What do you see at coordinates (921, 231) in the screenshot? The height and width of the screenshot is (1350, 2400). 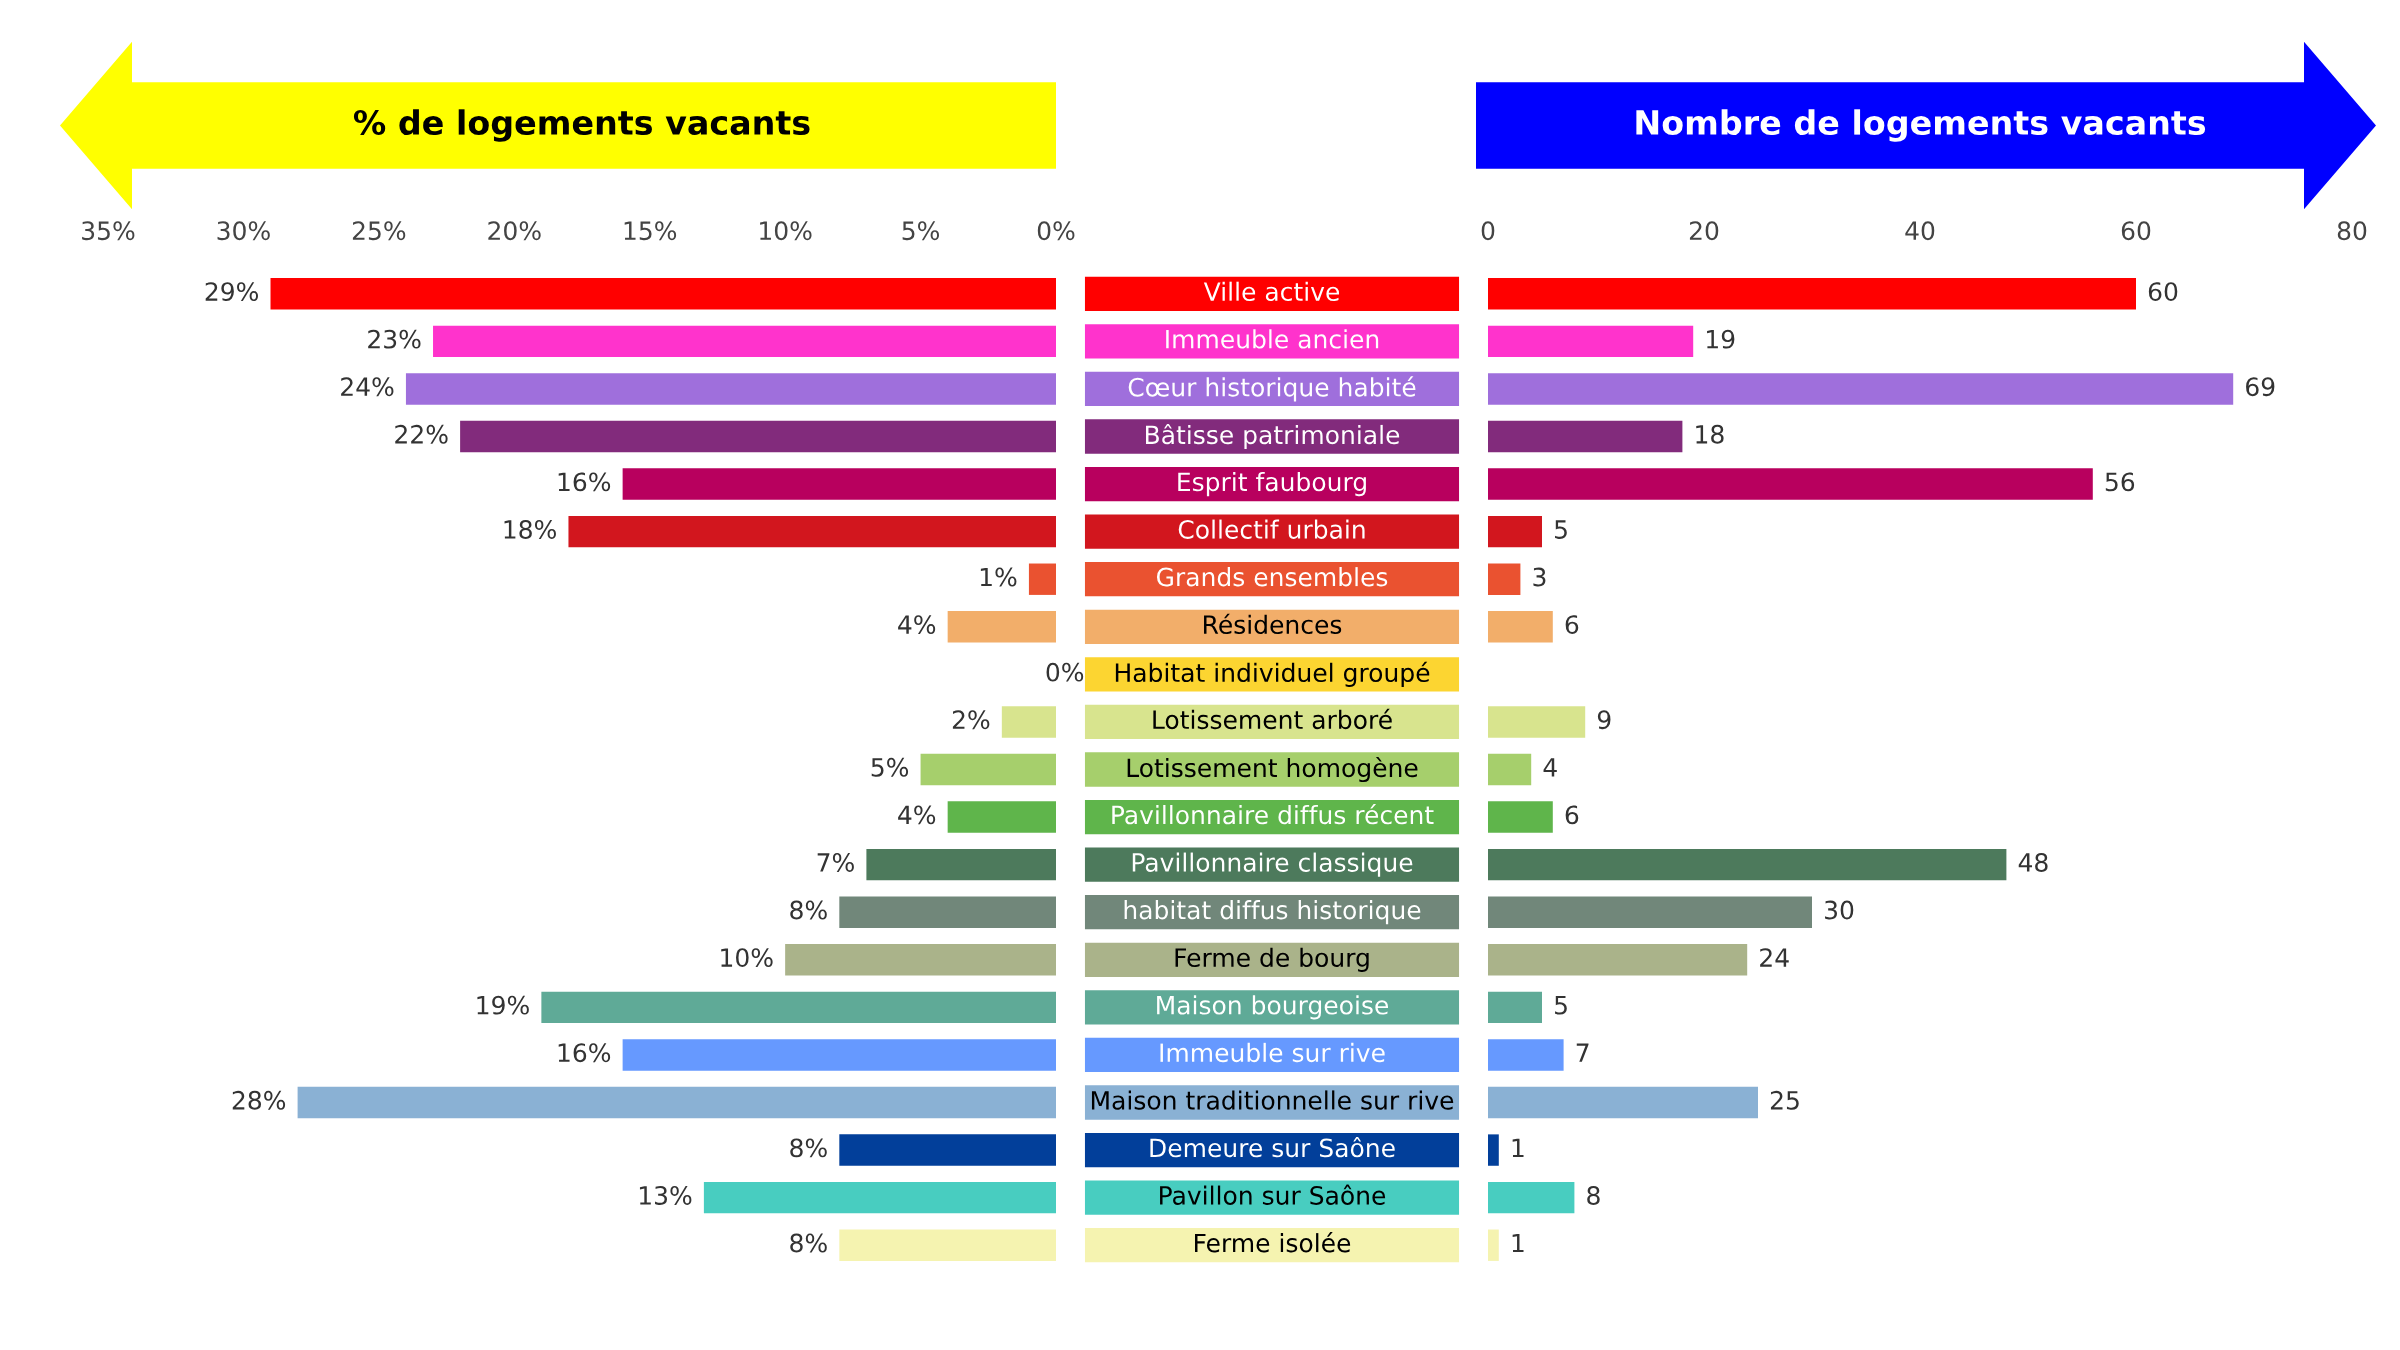 I see `x-tick-label: 5%` at bounding box center [921, 231].